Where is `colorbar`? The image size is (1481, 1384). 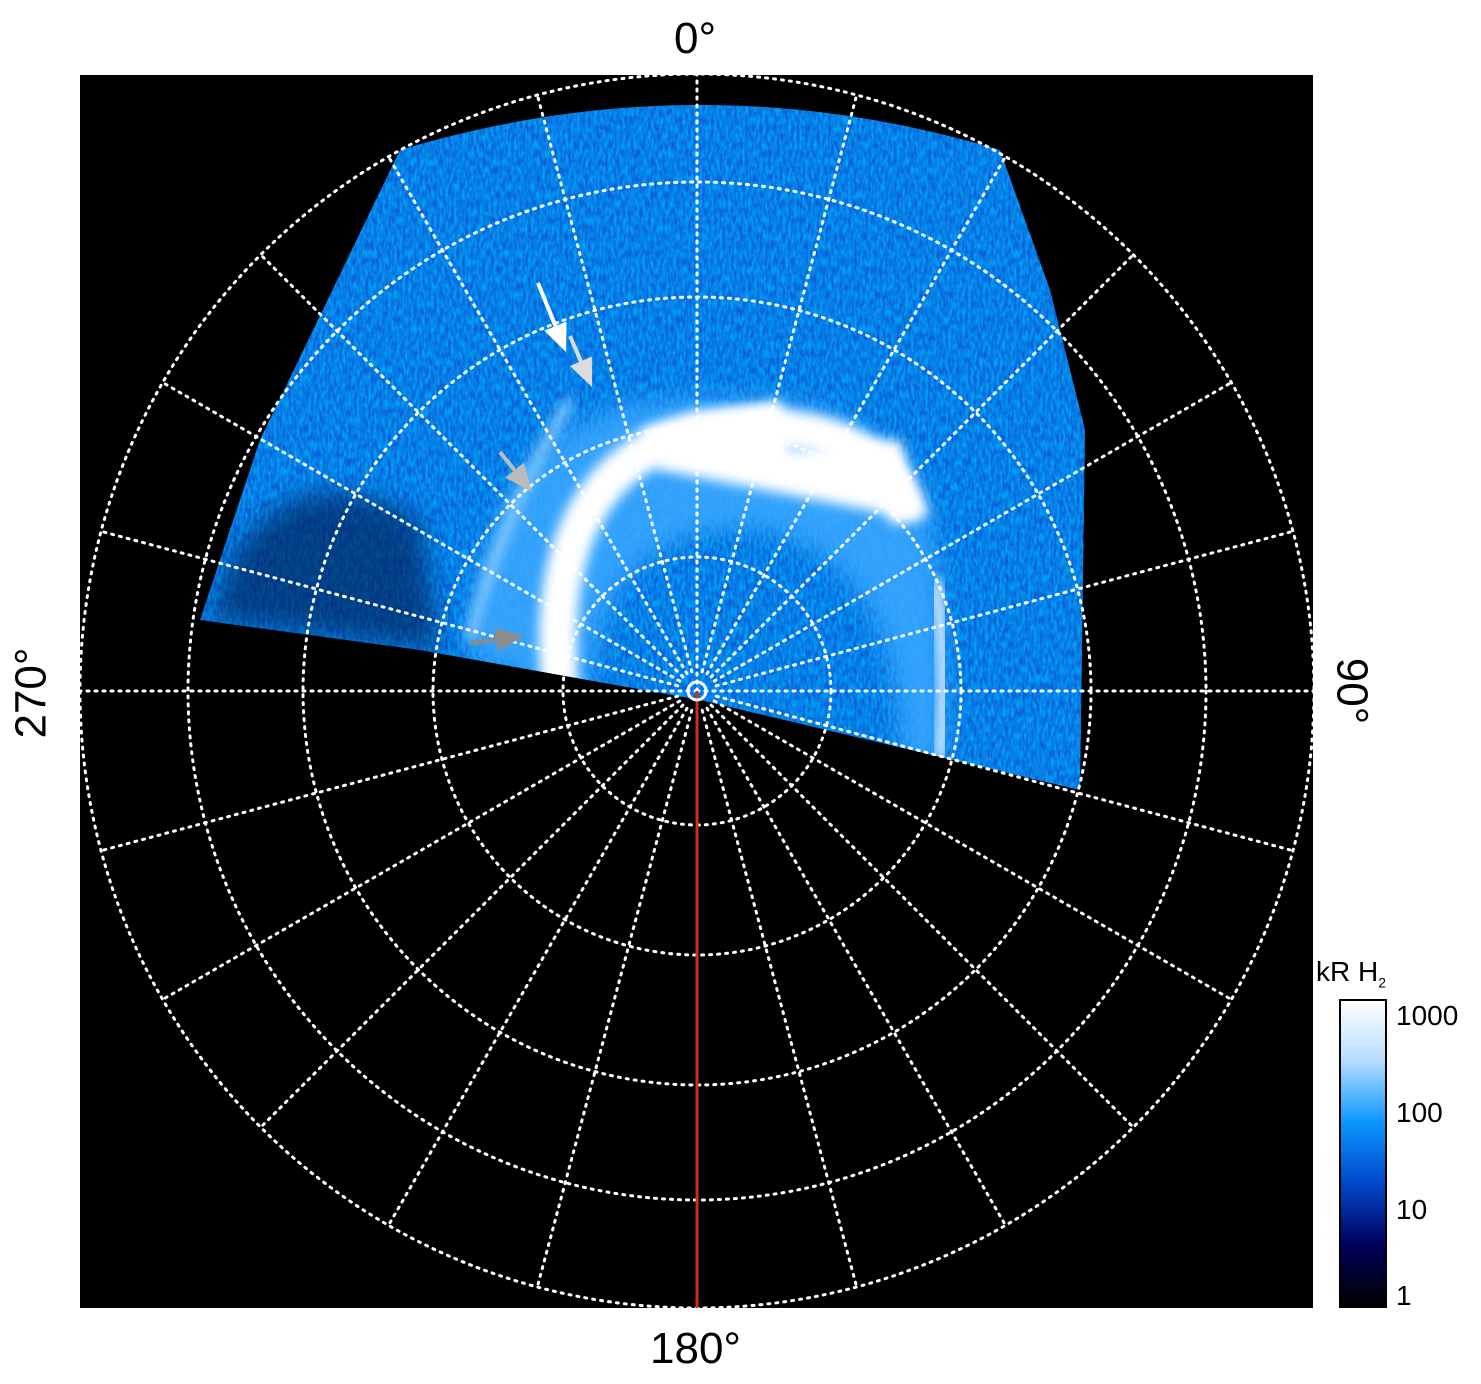 colorbar is located at coordinates (1363, 1153).